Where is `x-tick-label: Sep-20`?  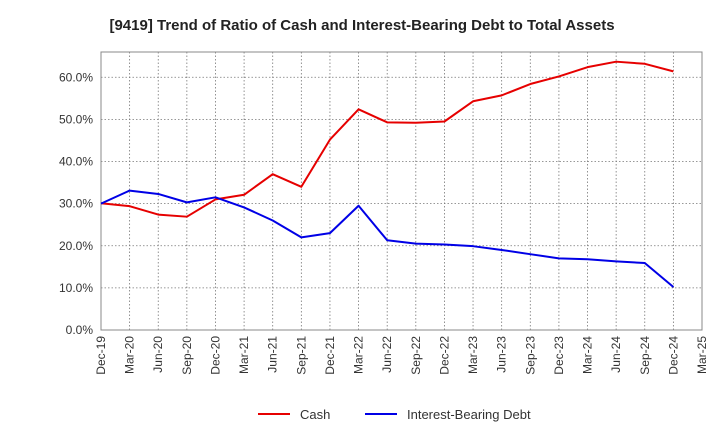 x-tick-label: Sep-20 is located at coordinates (187, 355).